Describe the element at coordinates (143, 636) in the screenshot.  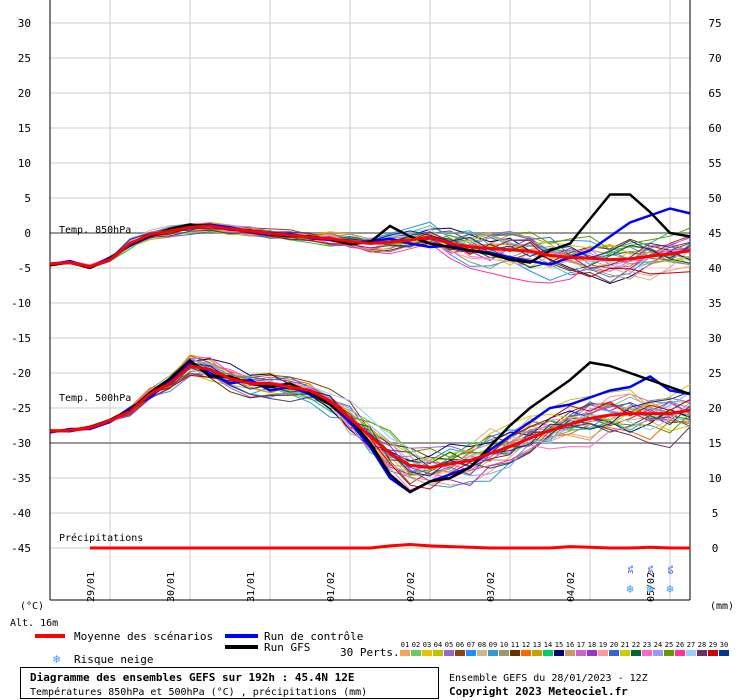
I see `legend-mean-label: Moyenne des scénarios` at that location.